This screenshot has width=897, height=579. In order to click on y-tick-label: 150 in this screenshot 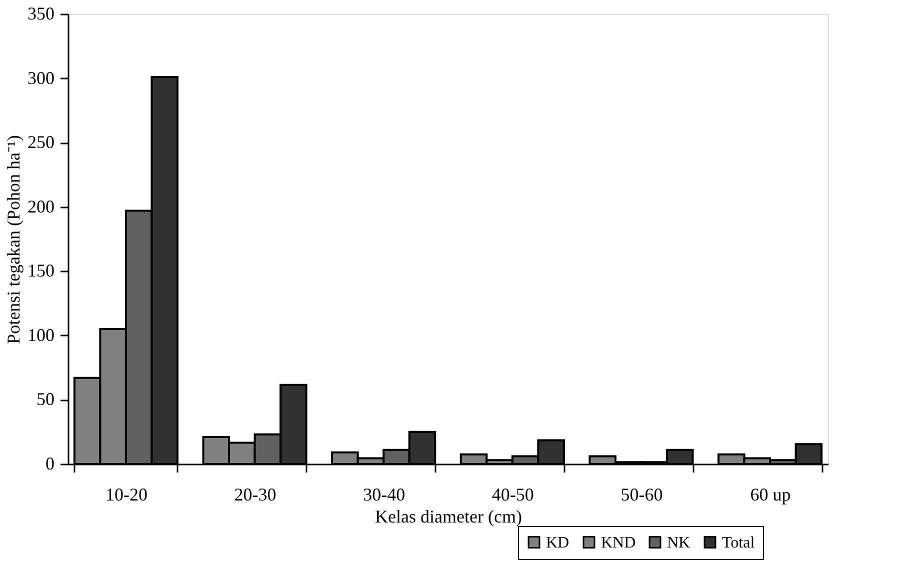, I will do `click(41, 270)`.